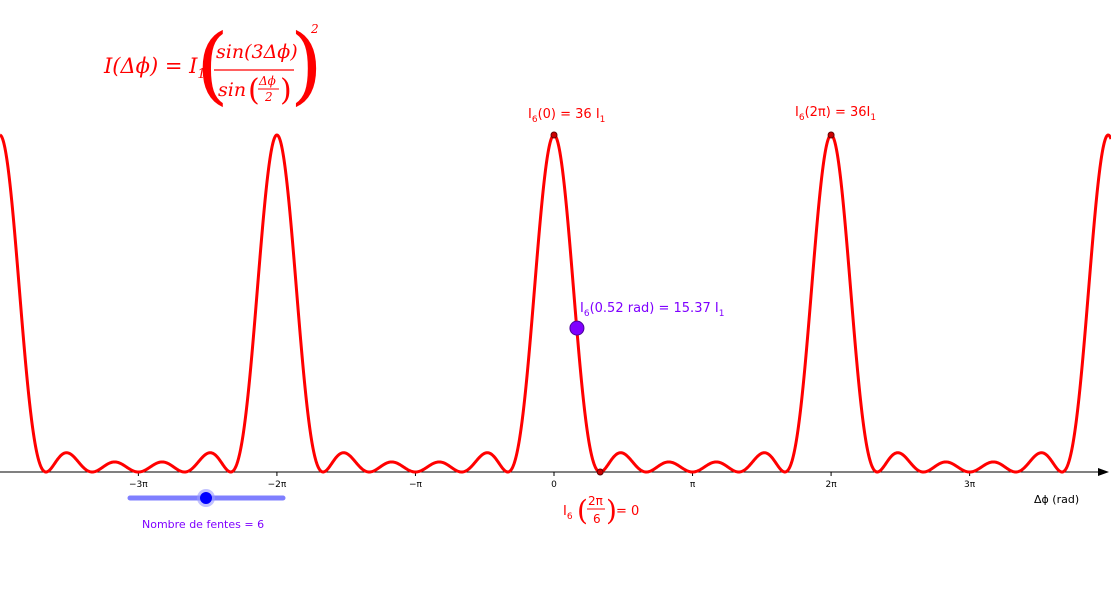 The image size is (1111, 611). What do you see at coordinates (554, 485) in the screenshot?
I see `x-tick-label: 0` at bounding box center [554, 485].